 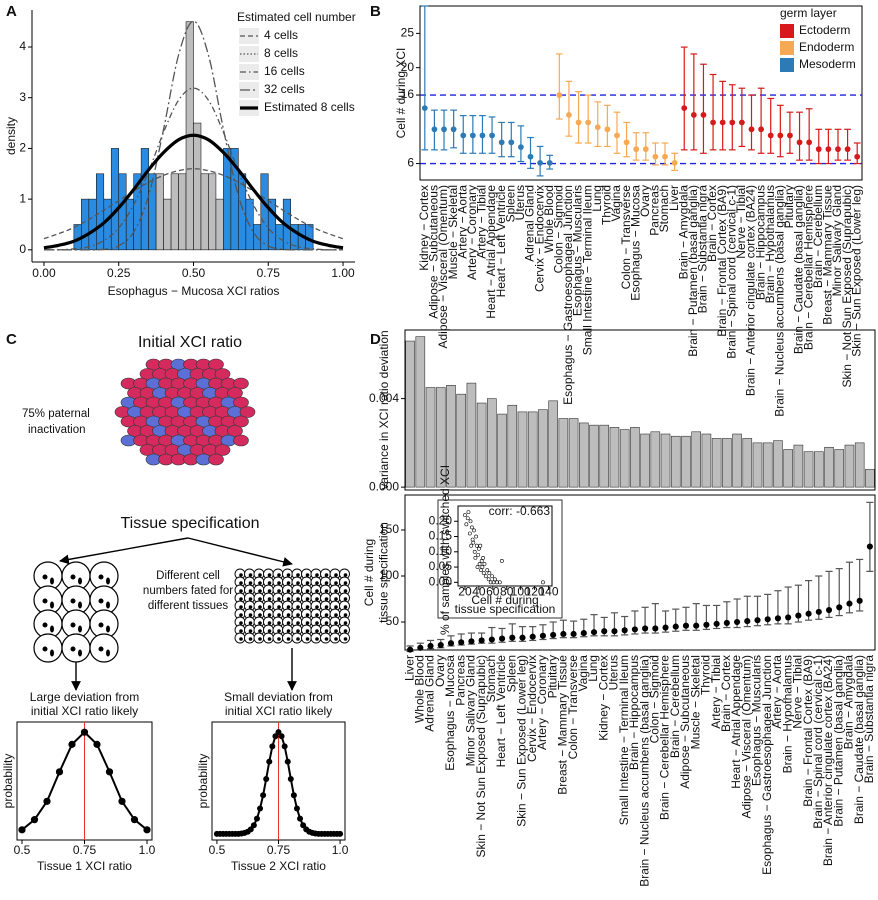 I want to click on y-tick-label: 6, so click(x=410, y=163).